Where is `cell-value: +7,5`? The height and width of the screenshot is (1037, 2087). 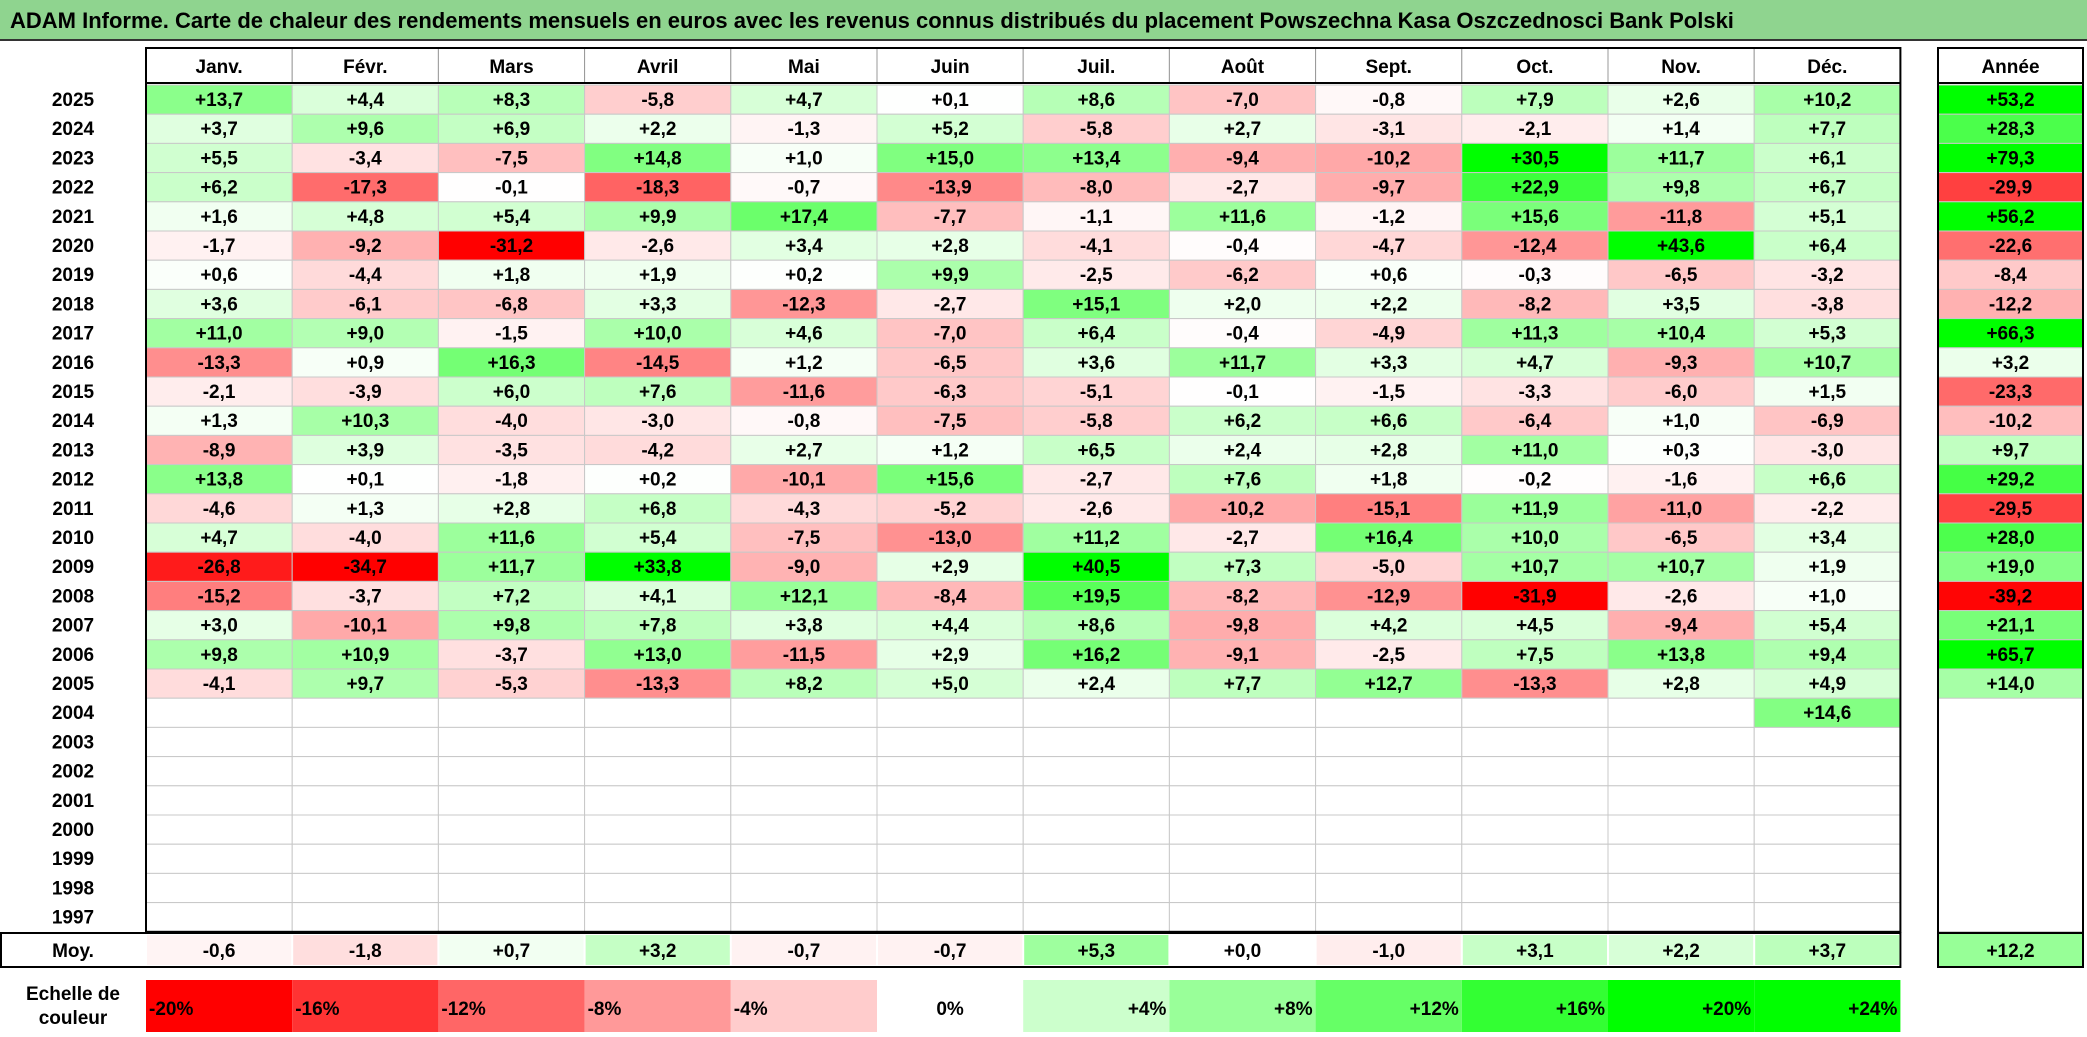
cell-value: +7,5 is located at coordinates (1535, 655).